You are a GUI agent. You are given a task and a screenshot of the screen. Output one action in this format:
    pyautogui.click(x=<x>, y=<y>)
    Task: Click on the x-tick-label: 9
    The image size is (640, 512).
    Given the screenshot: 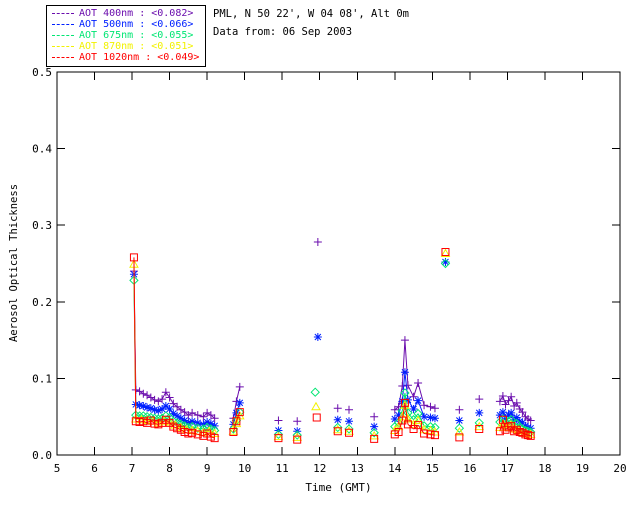 What is the action you would take?
    pyautogui.click(x=207, y=468)
    